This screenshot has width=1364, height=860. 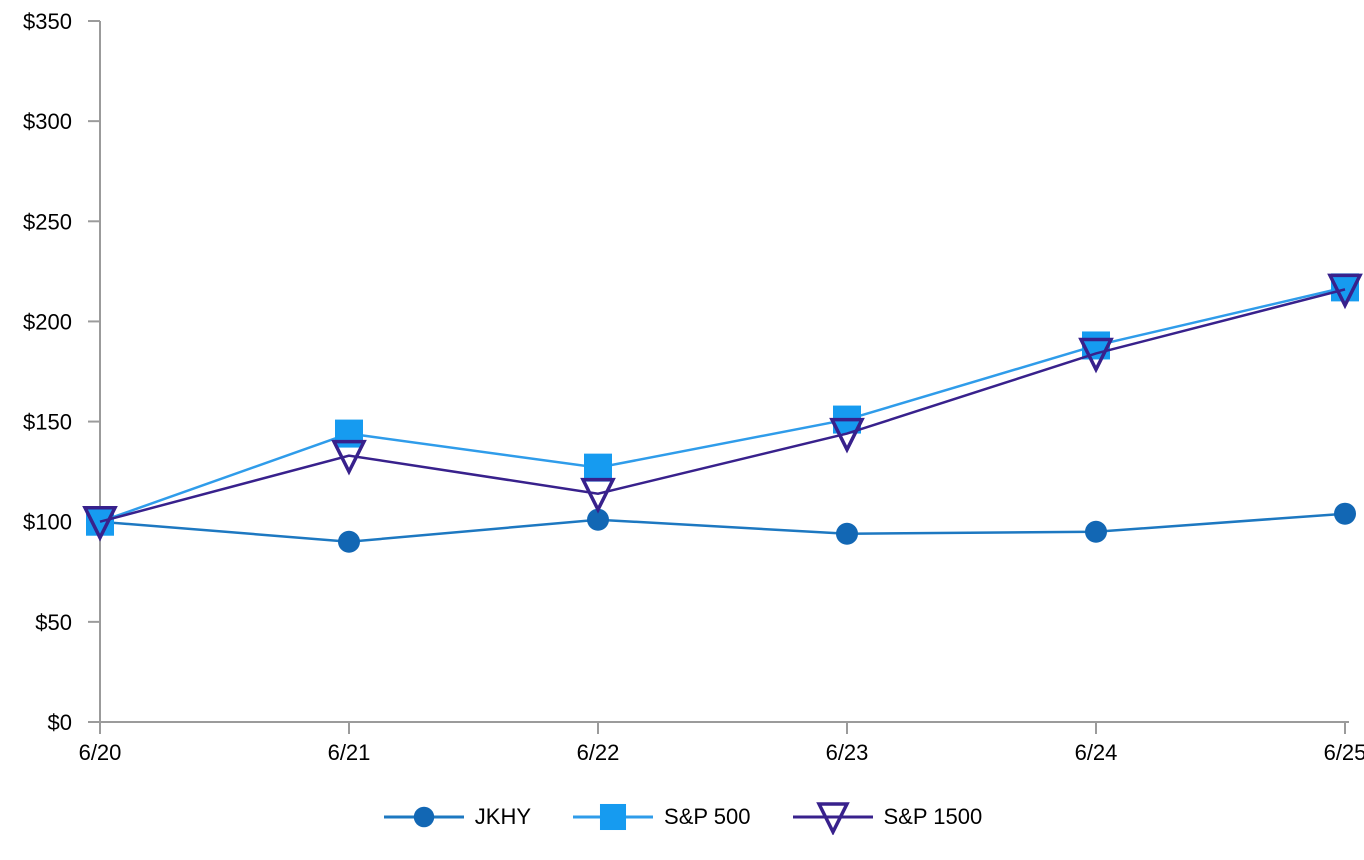 What do you see at coordinates (661, 817) in the screenshot?
I see `legend-item-sp500: S&P 500` at bounding box center [661, 817].